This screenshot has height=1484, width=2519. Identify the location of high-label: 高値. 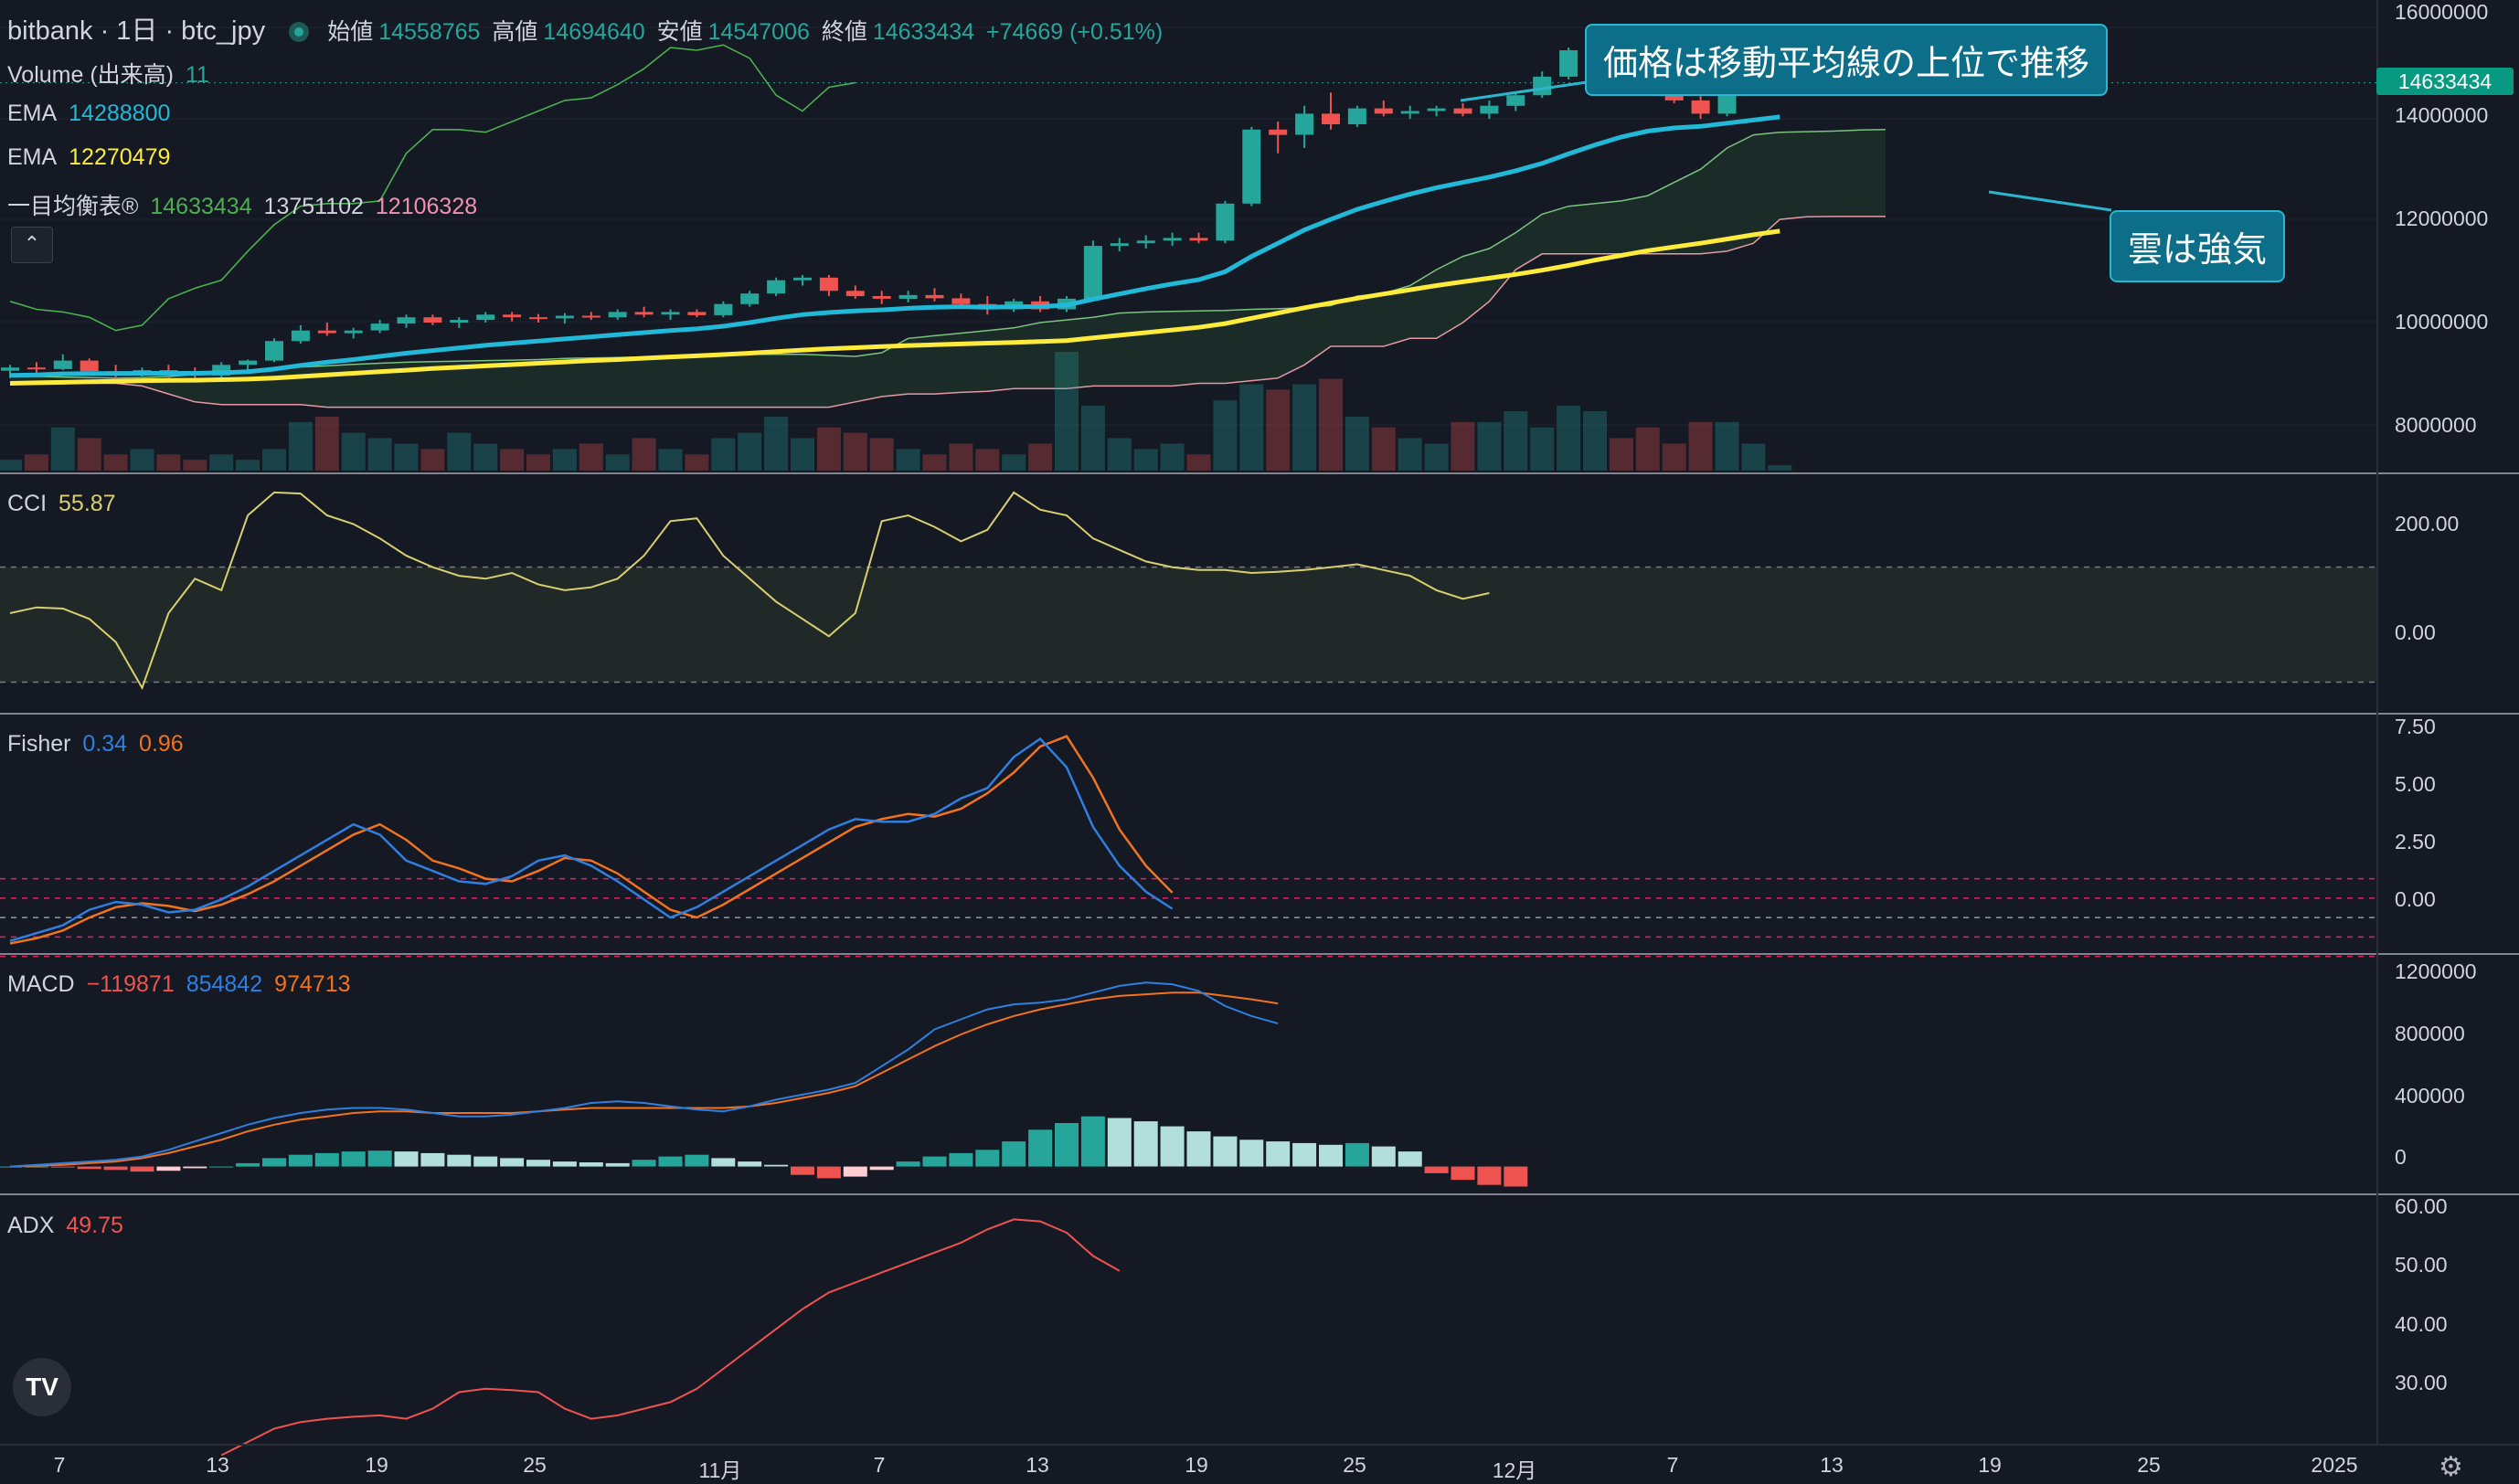
(515, 32).